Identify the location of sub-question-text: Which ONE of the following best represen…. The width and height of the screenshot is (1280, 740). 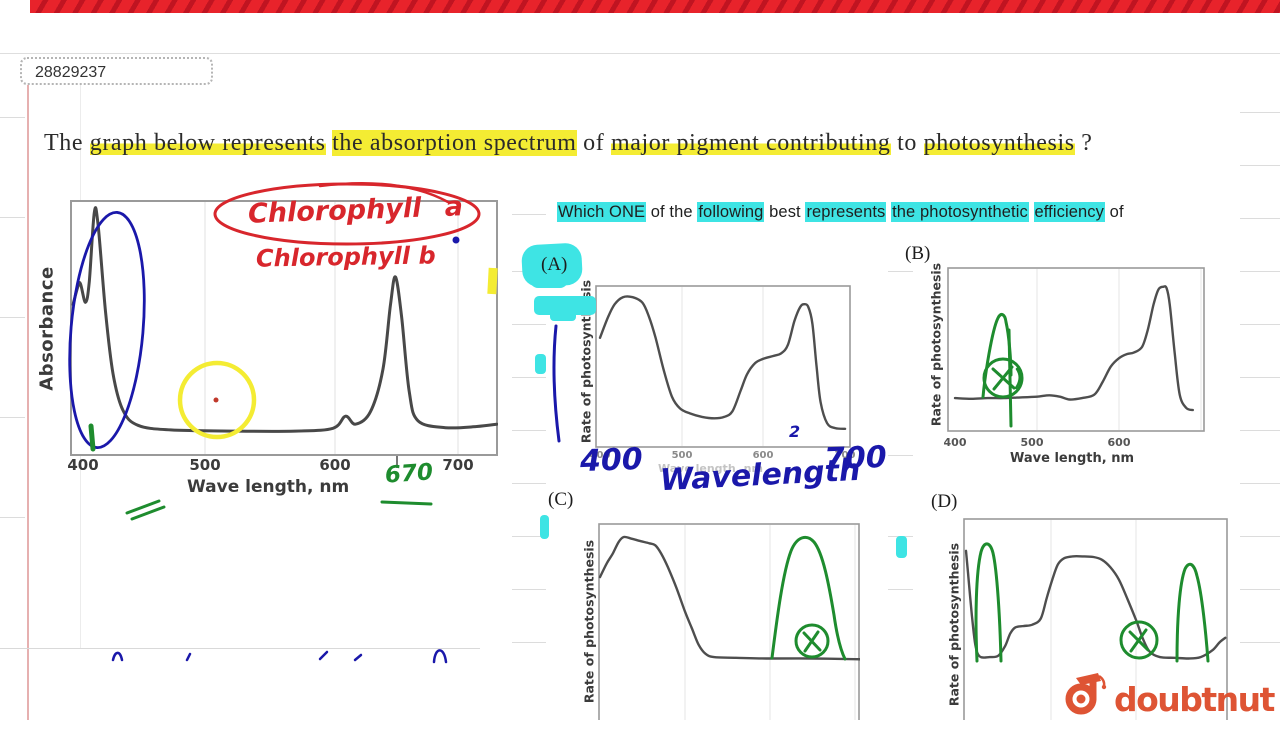
(887, 212).